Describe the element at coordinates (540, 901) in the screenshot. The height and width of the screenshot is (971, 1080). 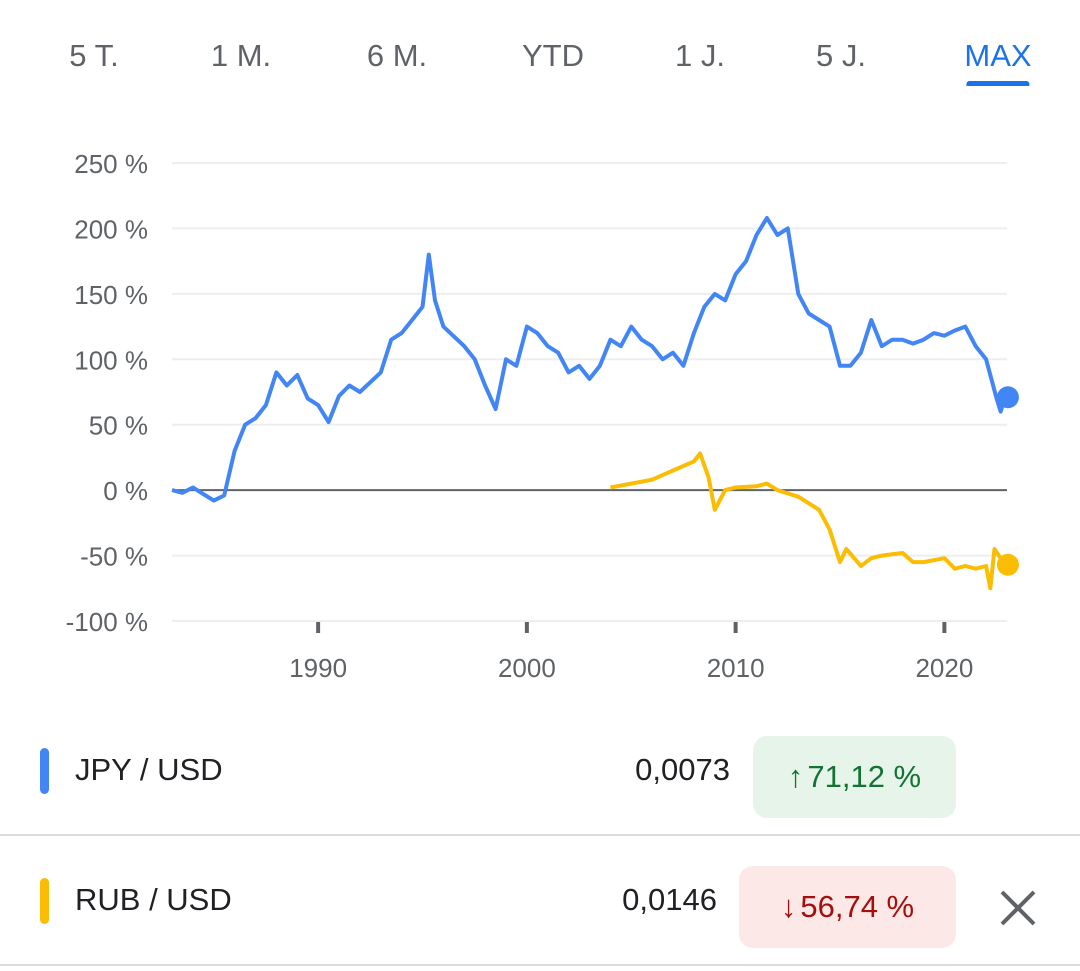
I see `legend-row-rub: RUB / USD 0,0146 ↓ 56,74 %` at that location.